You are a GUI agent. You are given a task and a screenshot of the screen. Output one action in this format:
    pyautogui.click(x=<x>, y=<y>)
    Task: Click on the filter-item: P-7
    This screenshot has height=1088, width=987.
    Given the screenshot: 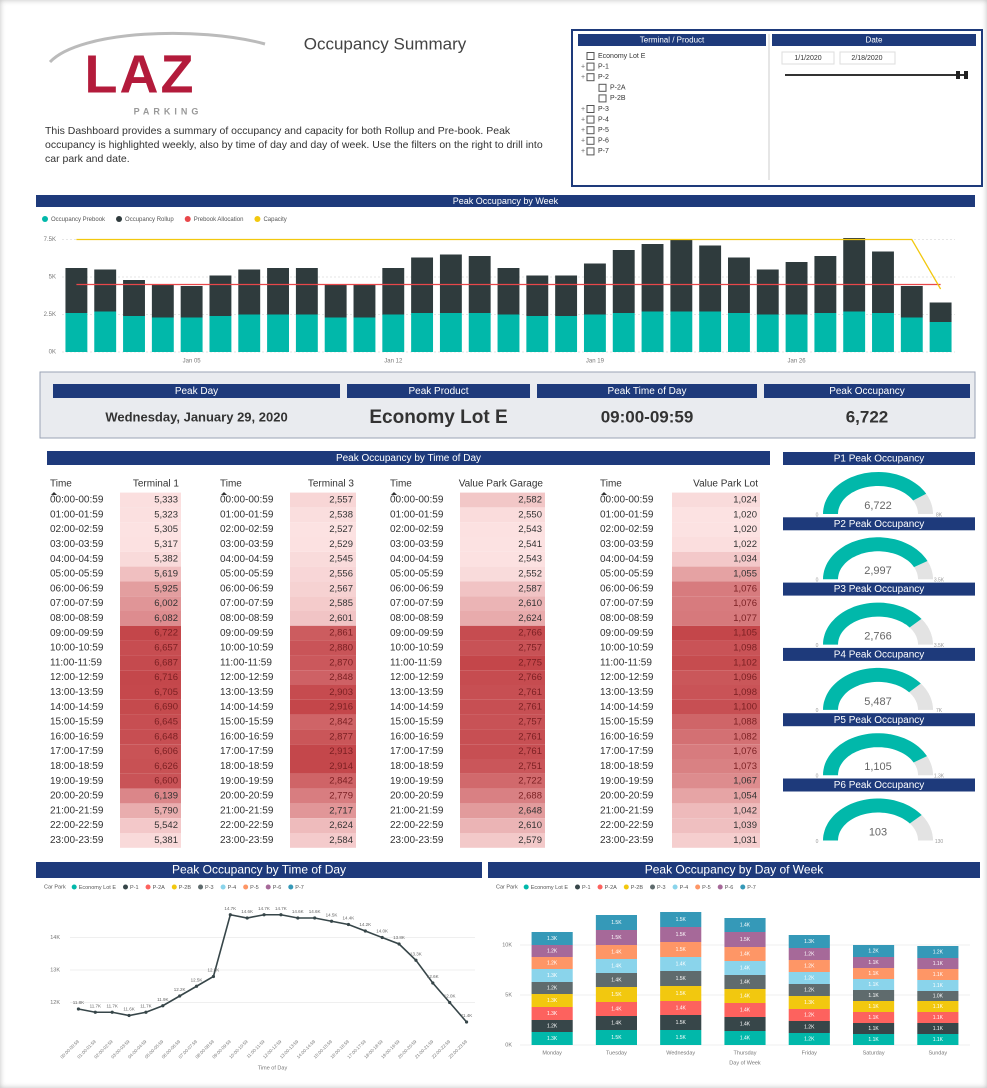 What is the action you would take?
    pyautogui.click(x=603, y=151)
    